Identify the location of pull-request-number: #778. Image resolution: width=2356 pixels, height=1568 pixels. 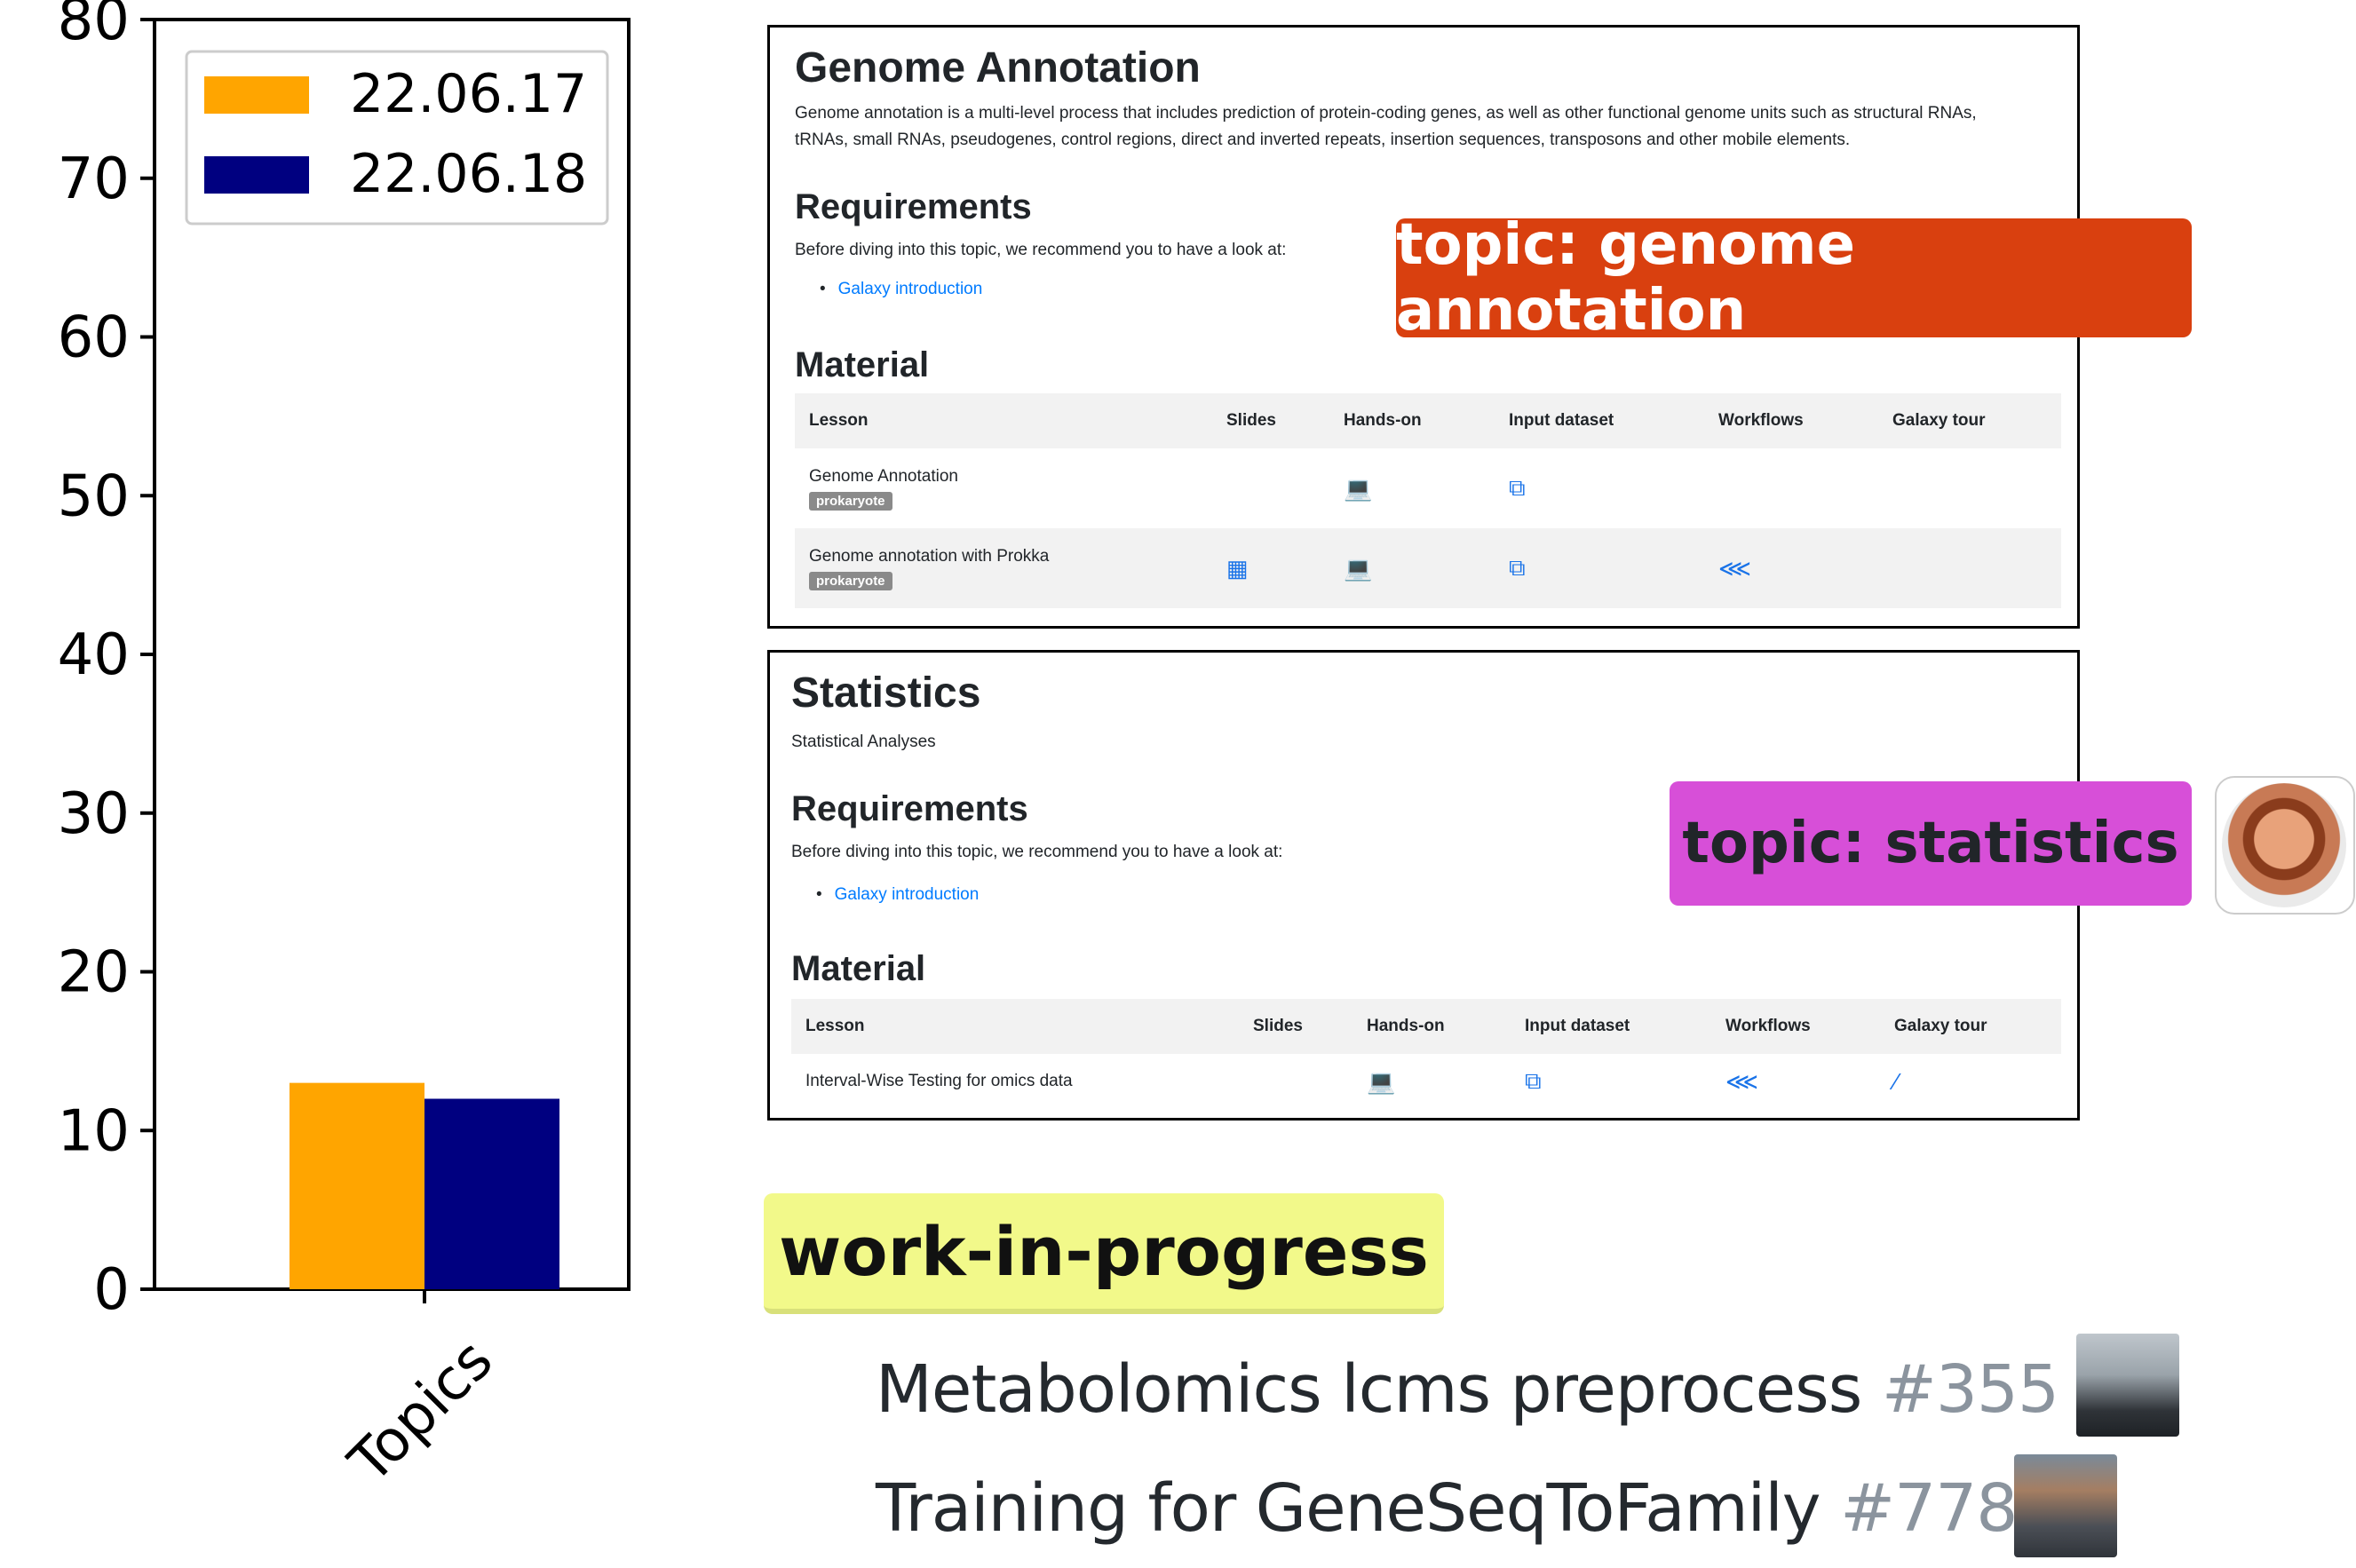
(1929, 1508).